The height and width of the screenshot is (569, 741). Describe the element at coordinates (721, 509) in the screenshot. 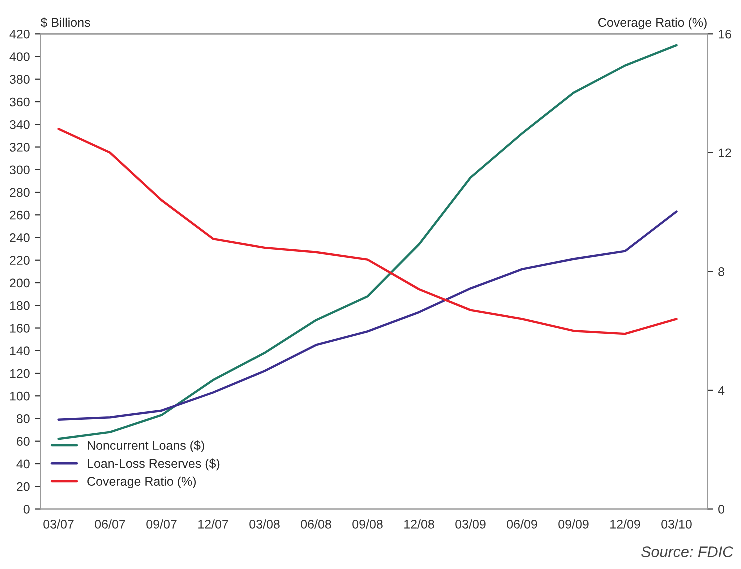

I see `y2-tick-label: 0` at that location.